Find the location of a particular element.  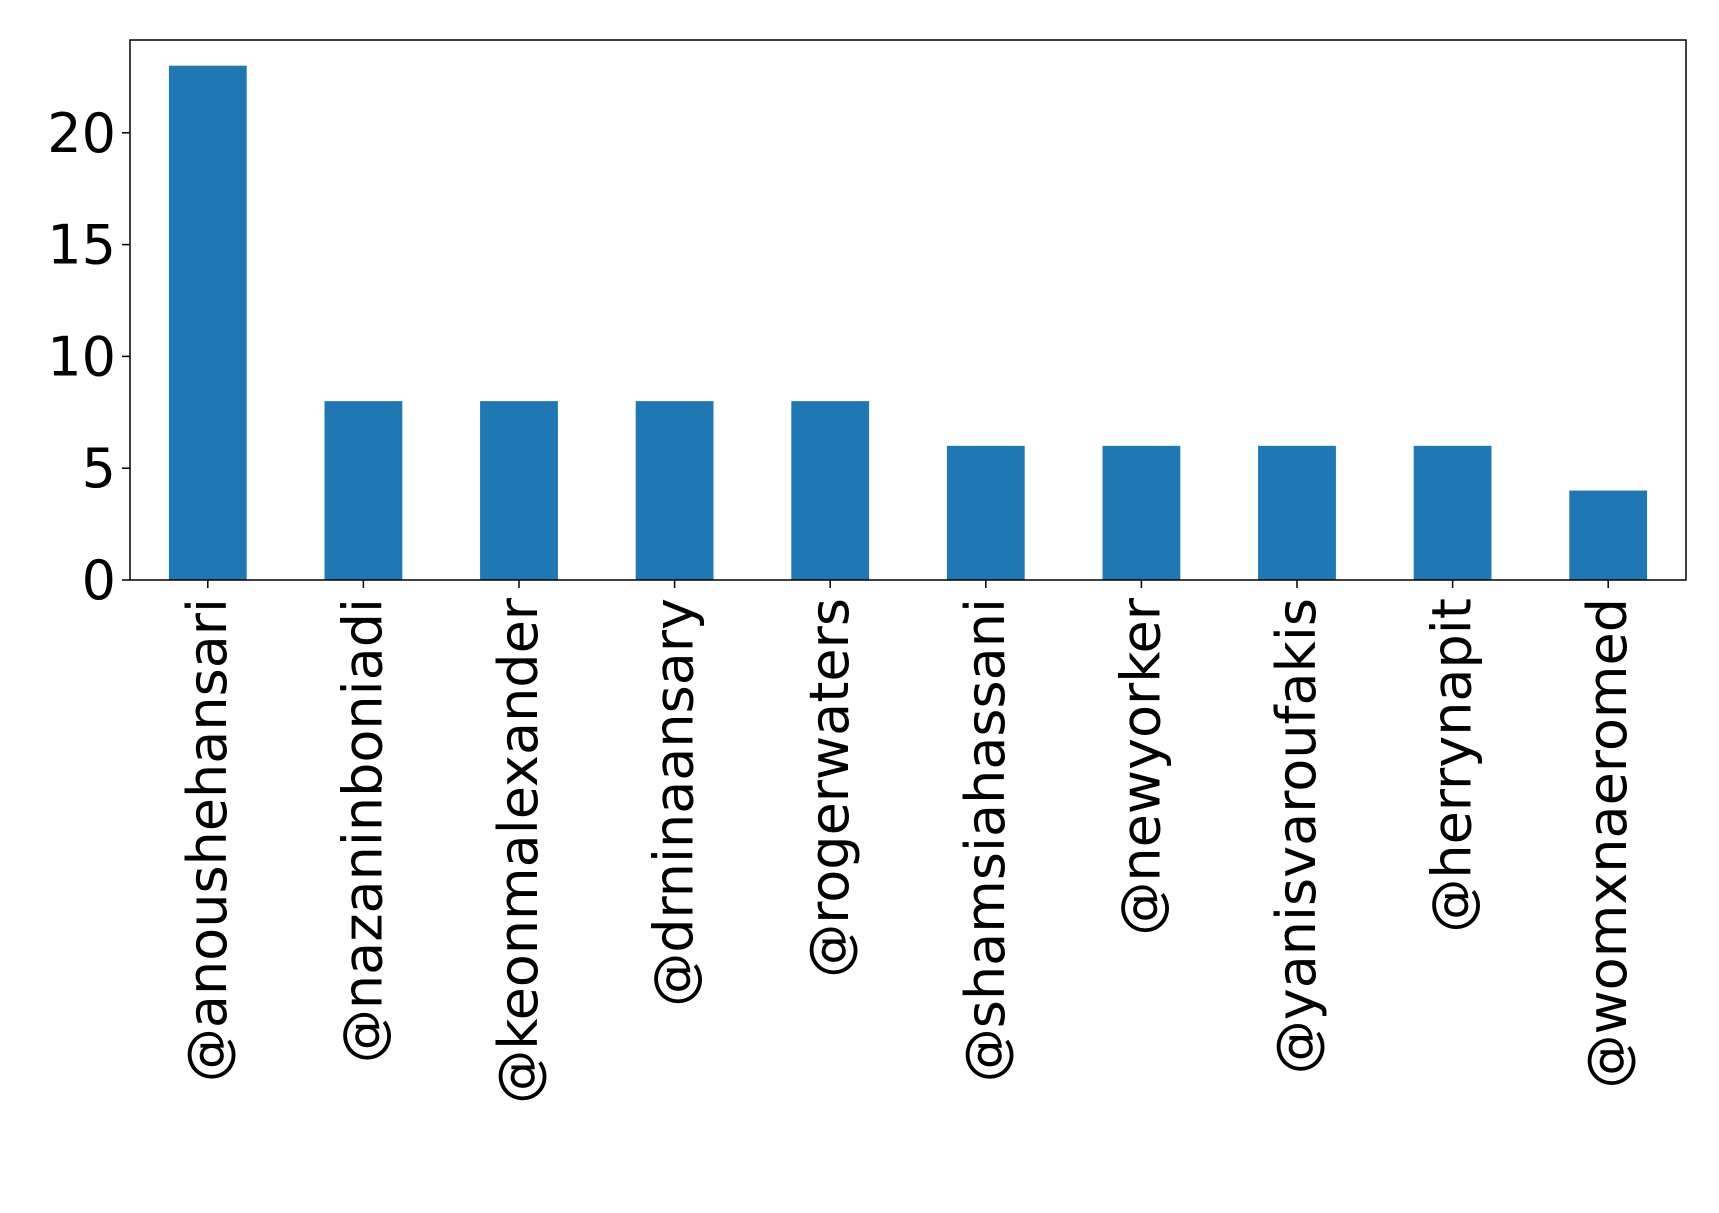

y-tick-label: 0 is located at coordinates (99, 580).